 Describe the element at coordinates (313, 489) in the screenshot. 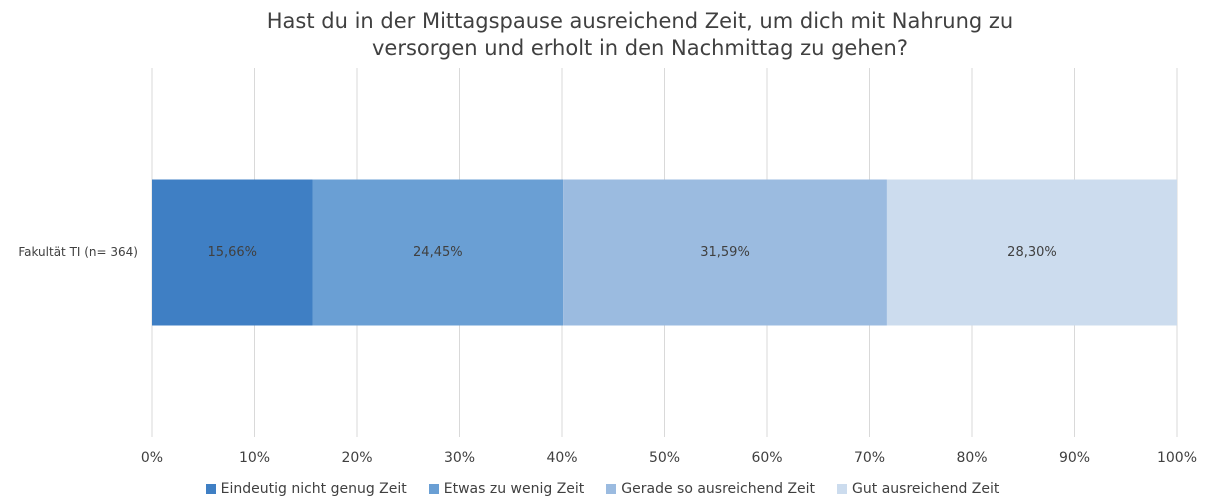

I see `legend-label: Eindeutig nicht genug Zeit` at that location.